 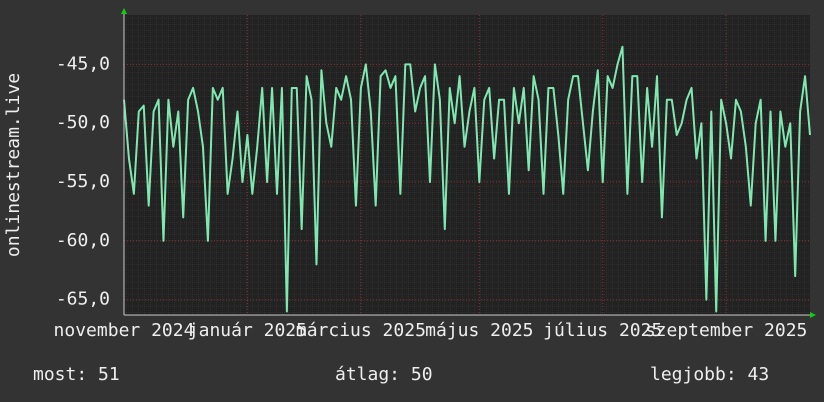 What do you see at coordinates (83, 181) in the screenshot?
I see `y-tick-label: -55,0` at bounding box center [83, 181].